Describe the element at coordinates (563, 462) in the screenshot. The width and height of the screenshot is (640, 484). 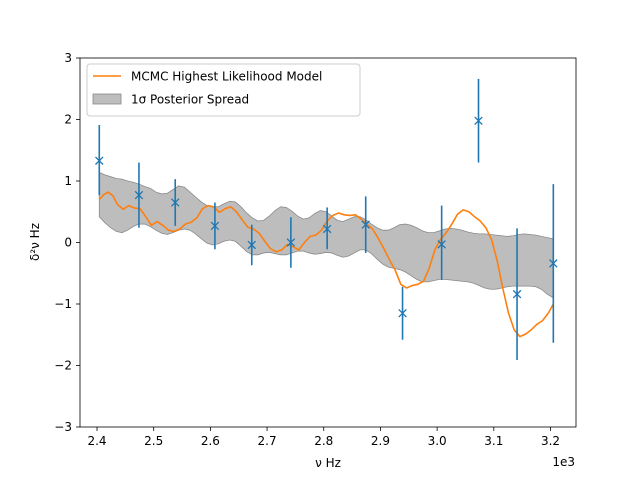
I see `x-axis-offset-label: 1e3` at that location.